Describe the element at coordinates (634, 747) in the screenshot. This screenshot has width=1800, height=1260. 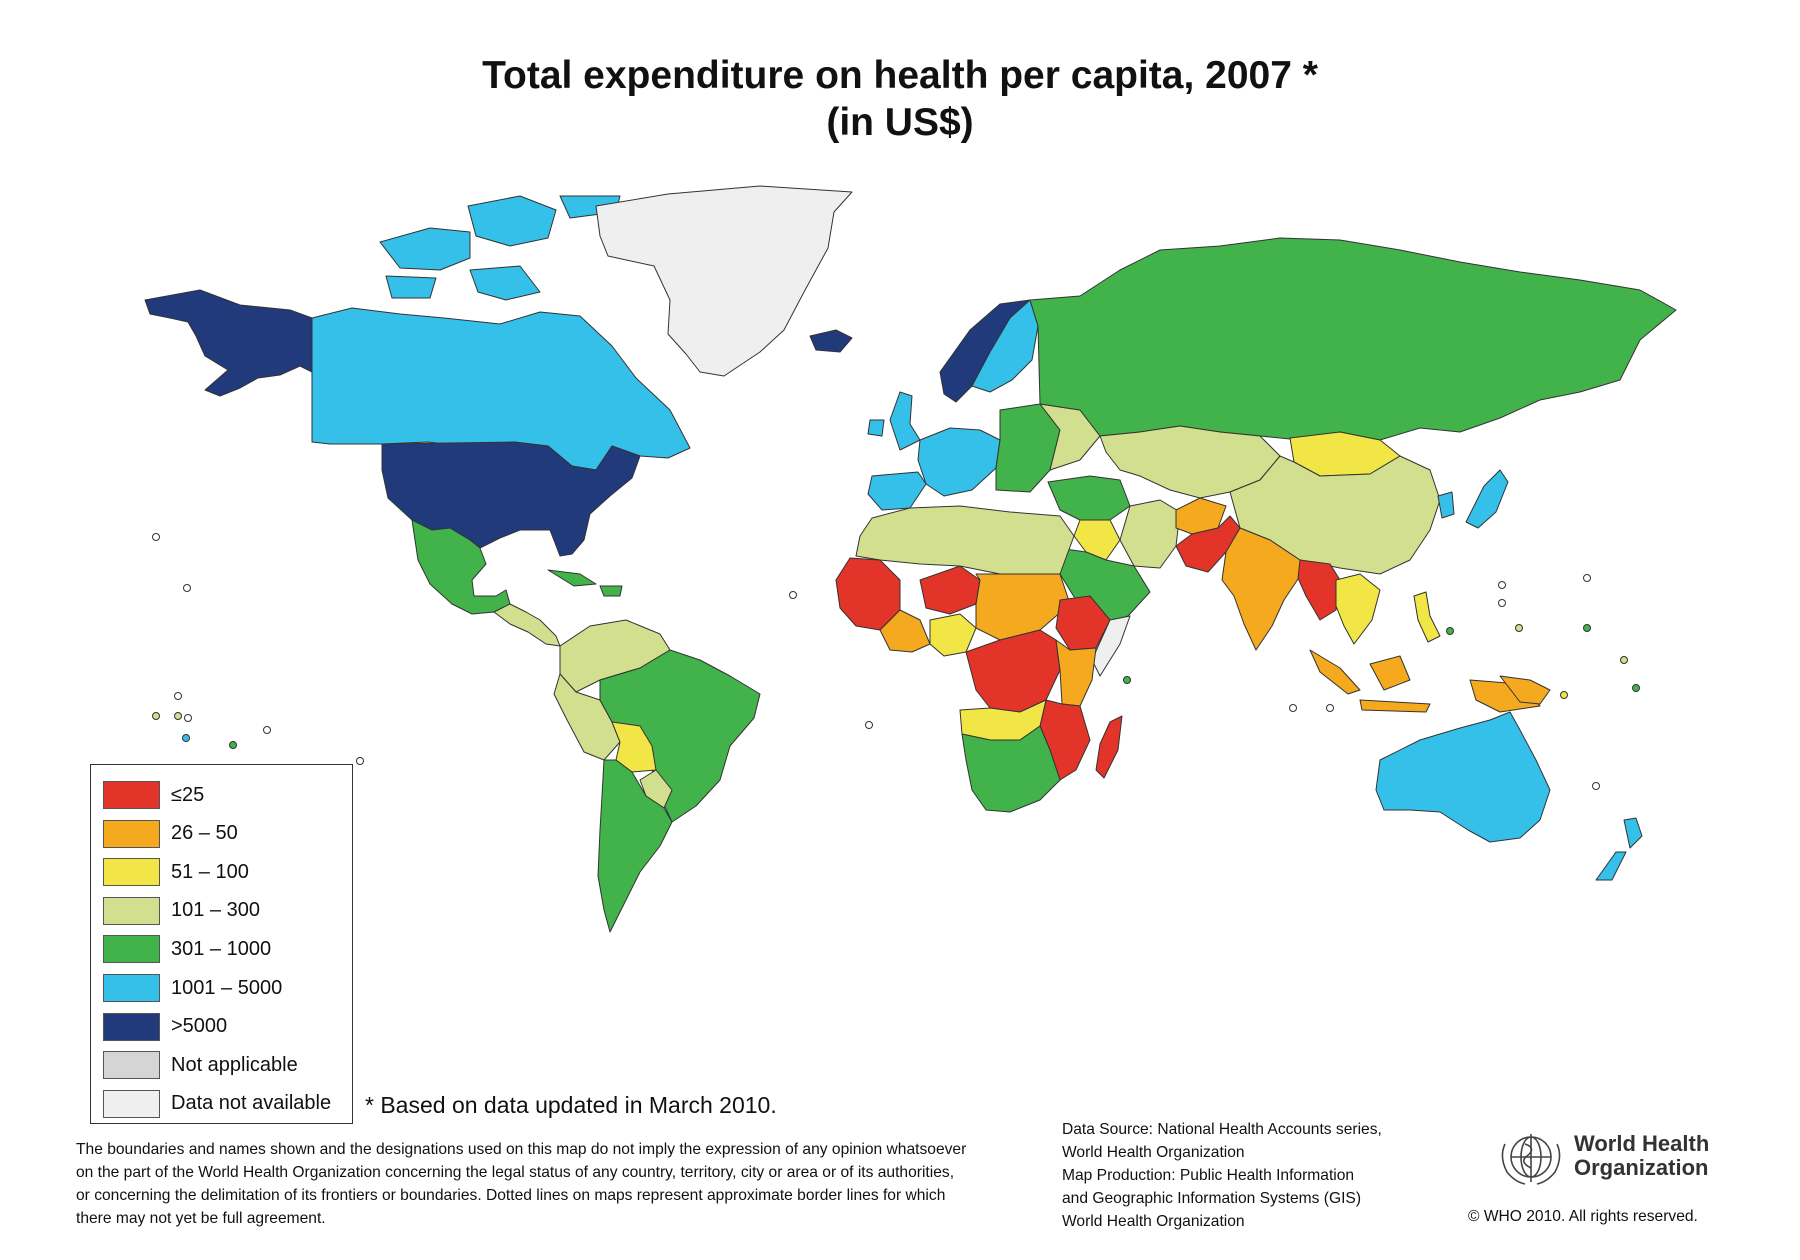
I see `region-bolivia` at that location.